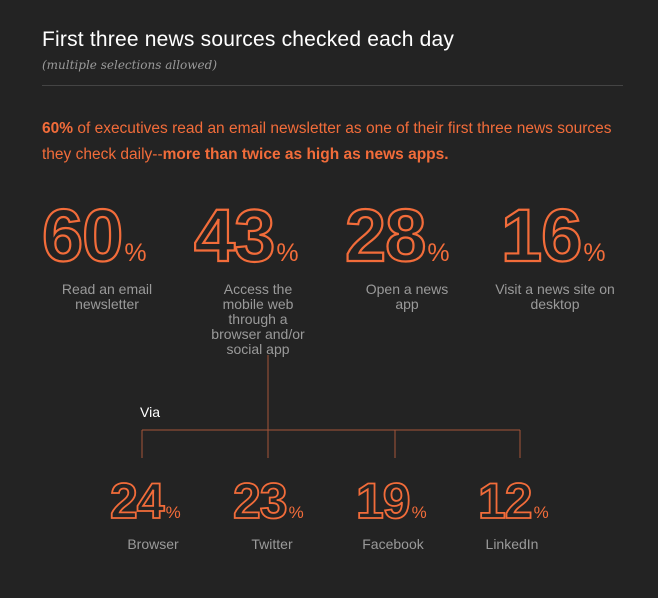 The height and width of the screenshot is (598, 658). I want to click on sub-label-browser: Browser, so click(153, 544).